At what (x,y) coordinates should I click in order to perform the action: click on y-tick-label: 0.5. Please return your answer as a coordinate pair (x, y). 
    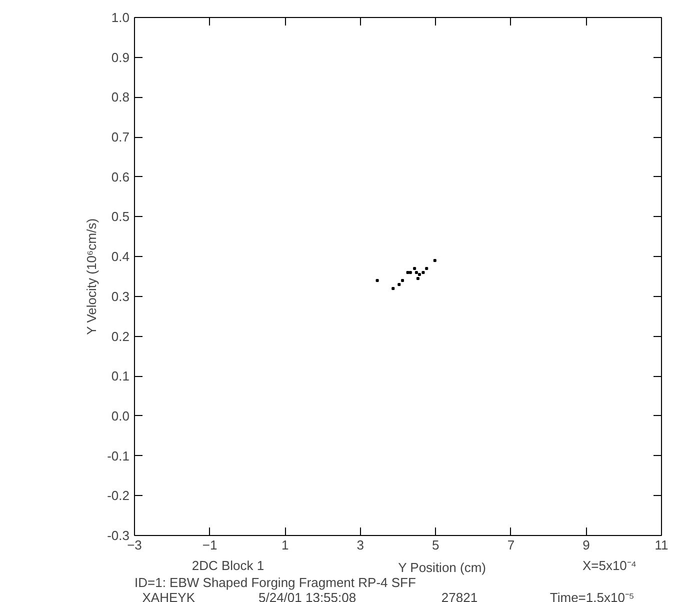
    Looking at the image, I should click on (120, 216).